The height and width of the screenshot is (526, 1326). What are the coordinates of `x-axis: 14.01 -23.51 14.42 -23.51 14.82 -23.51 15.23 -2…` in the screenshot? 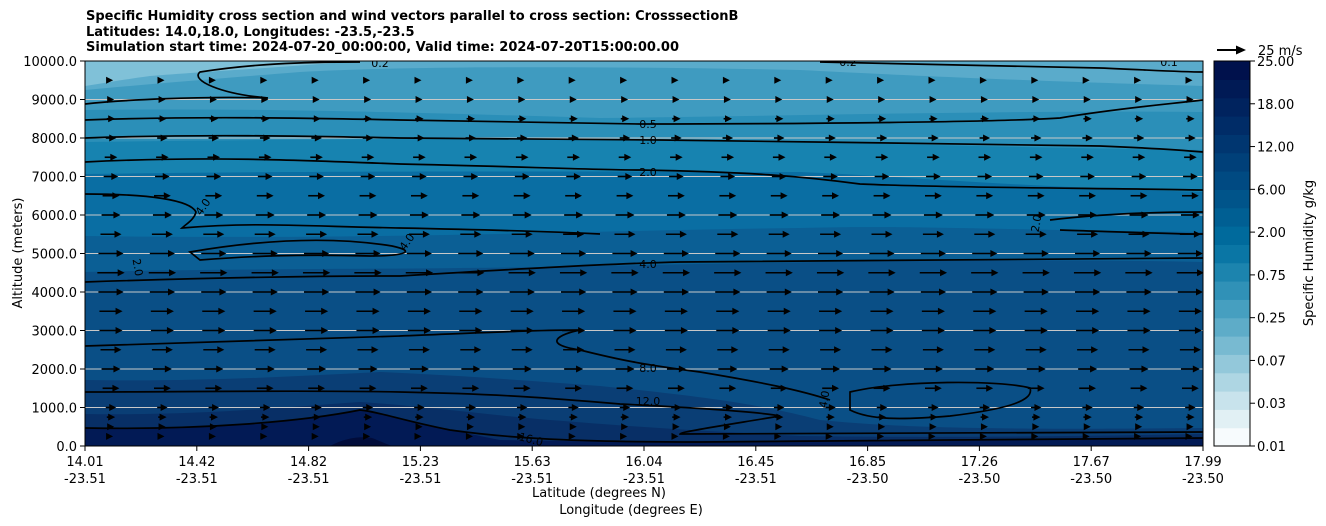 It's located at (644, 466).